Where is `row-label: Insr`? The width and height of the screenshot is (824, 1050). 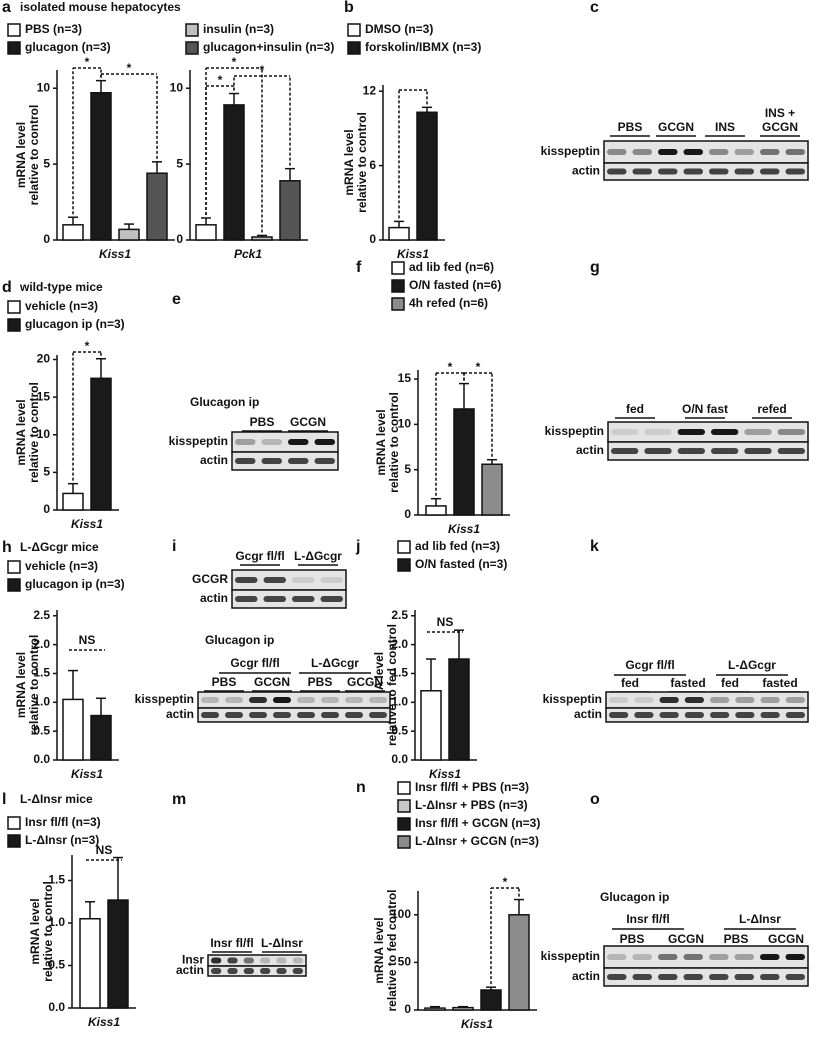 row-label: Insr is located at coordinates (193, 960).